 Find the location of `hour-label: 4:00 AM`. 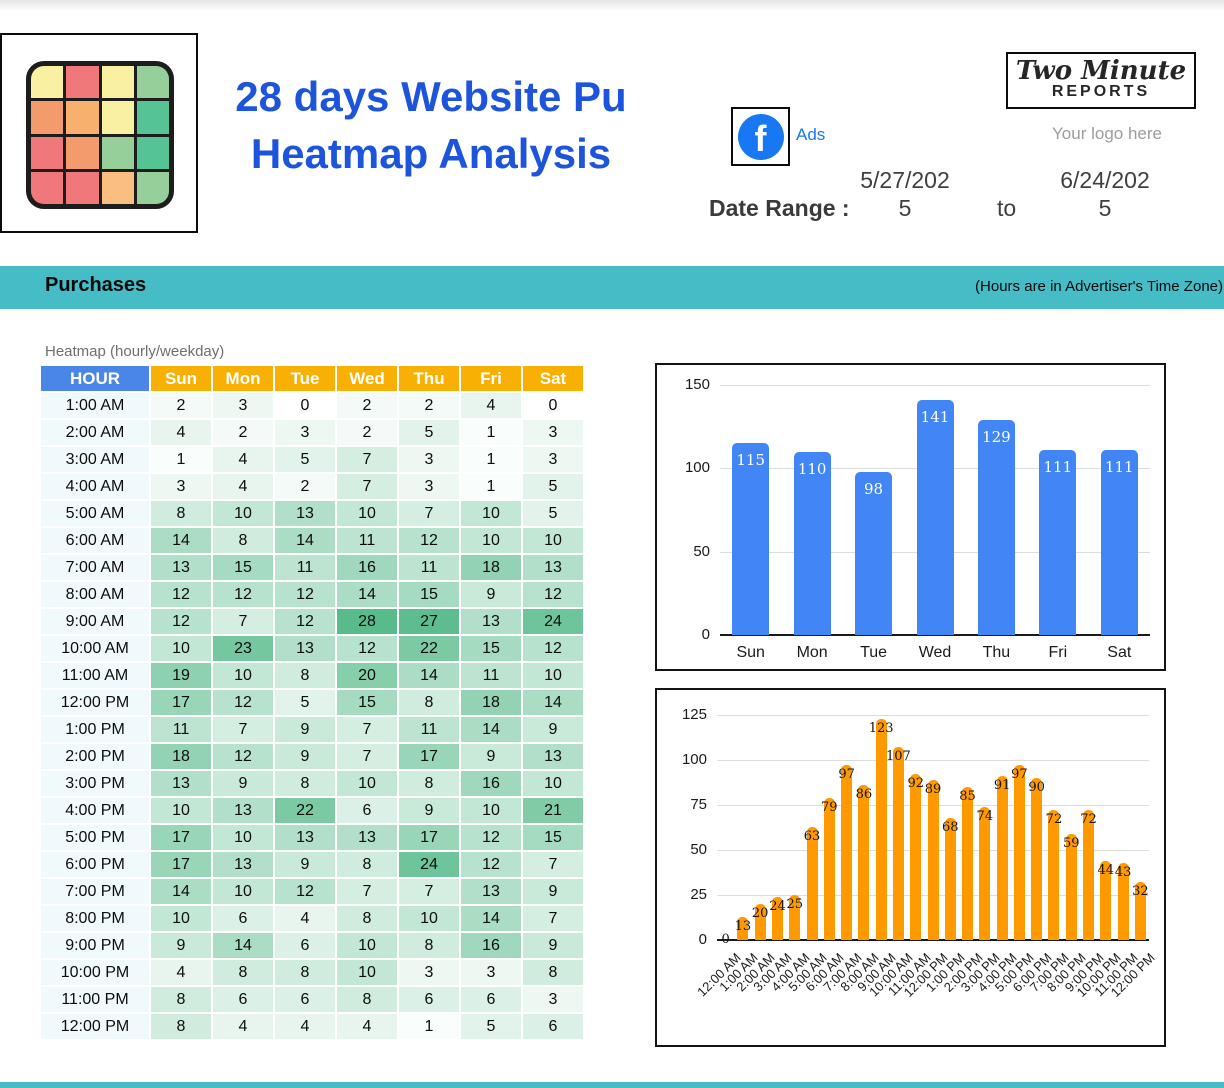

hour-label: 4:00 AM is located at coordinates (95, 486).